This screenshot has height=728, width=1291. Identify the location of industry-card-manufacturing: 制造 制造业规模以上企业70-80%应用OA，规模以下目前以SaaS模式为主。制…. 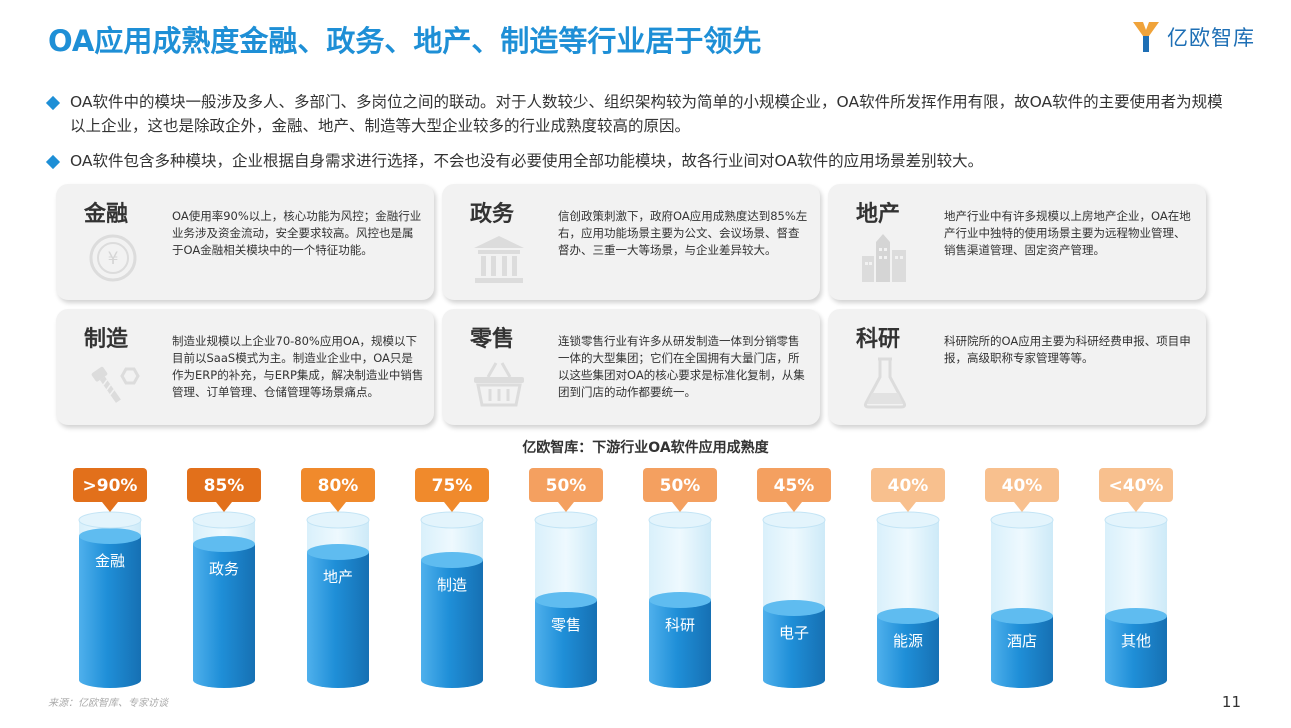
(245, 367).